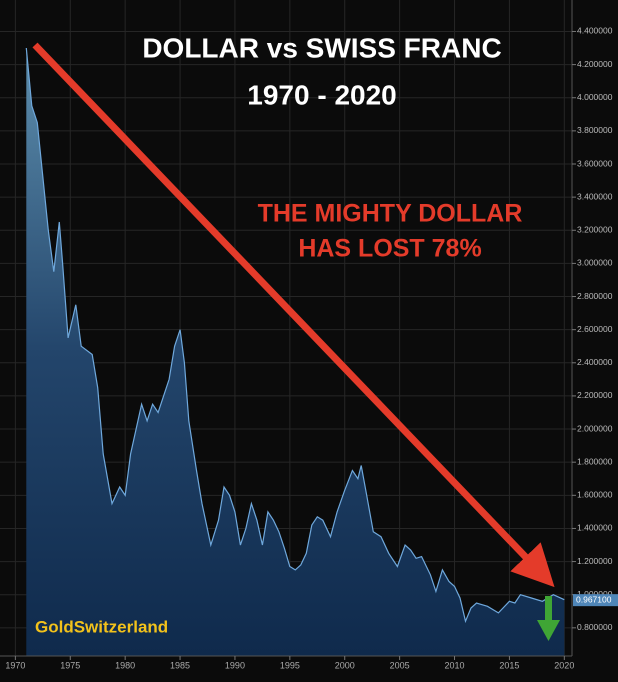 This screenshot has height=682, width=618. I want to click on y-tick-label: 1.000000, so click(595, 594).